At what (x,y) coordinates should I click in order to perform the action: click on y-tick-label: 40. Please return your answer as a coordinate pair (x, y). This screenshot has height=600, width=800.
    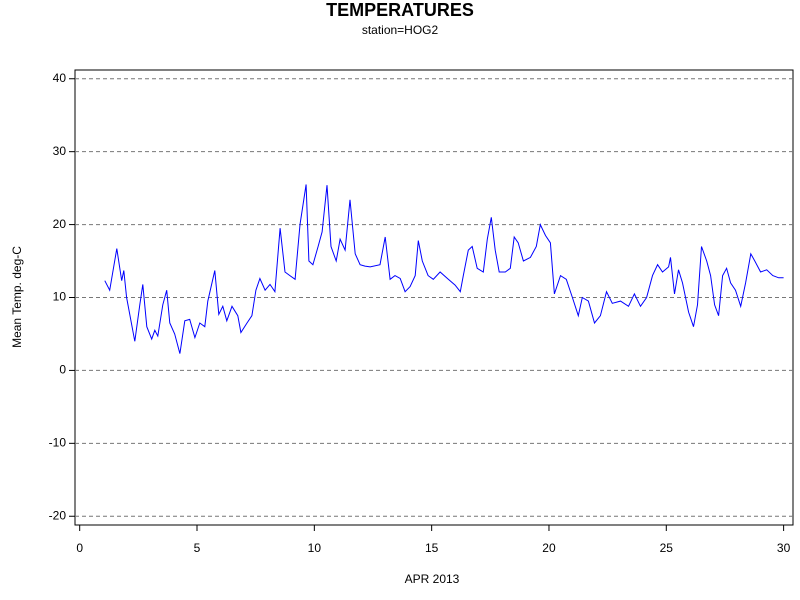
    Looking at the image, I should click on (60, 78).